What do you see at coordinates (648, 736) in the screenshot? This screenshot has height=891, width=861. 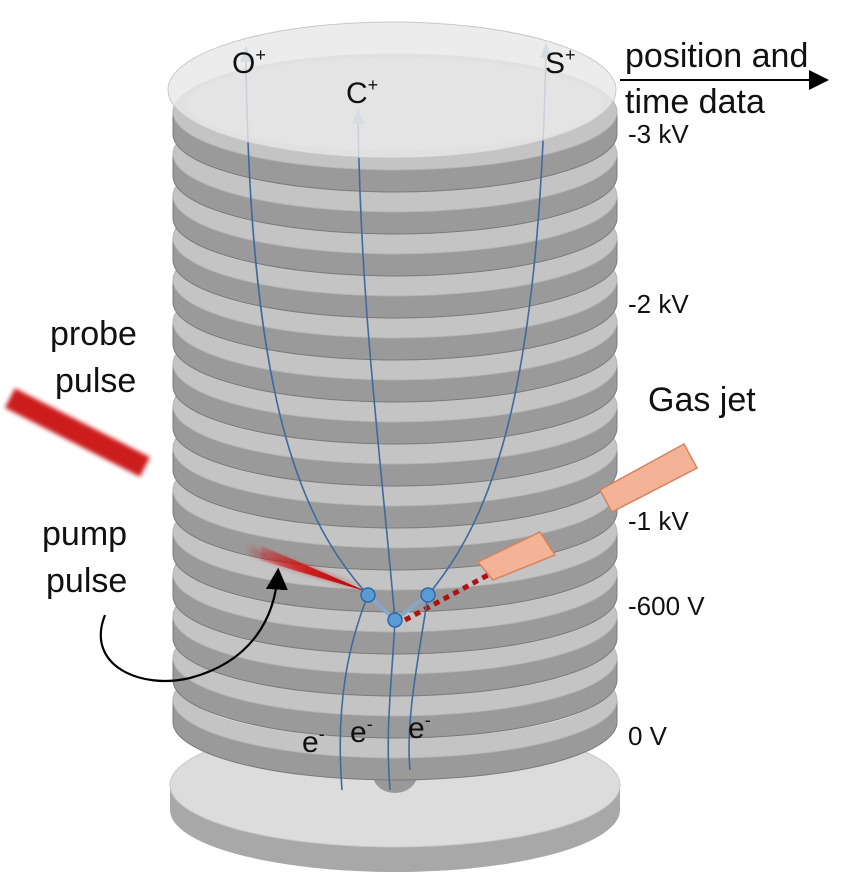 I see `voltage-label-0v: 0 V` at bounding box center [648, 736].